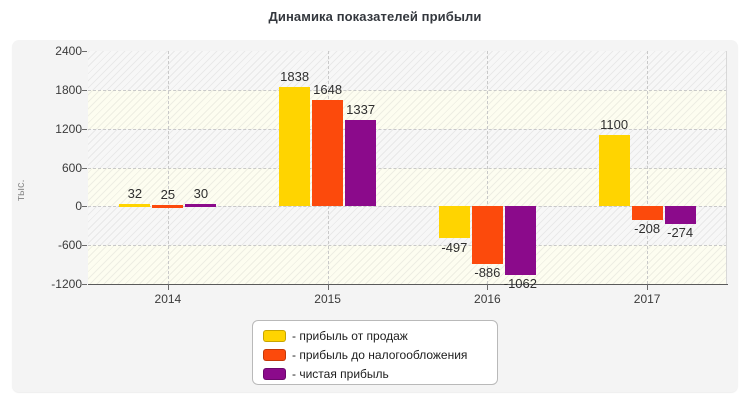 This screenshot has height=400, width=750. Describe the element at coordinates (454, 247) in the screenshot. I see `bar-value-label: -497` at that location.